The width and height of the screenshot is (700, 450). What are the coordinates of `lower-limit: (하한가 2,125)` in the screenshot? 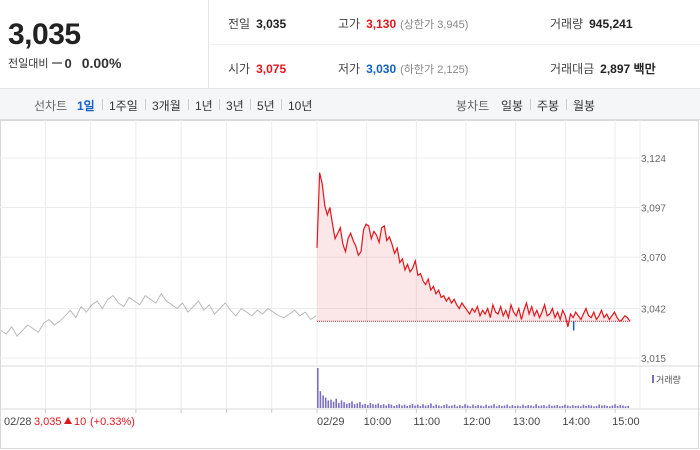 It's located at (434, 70).